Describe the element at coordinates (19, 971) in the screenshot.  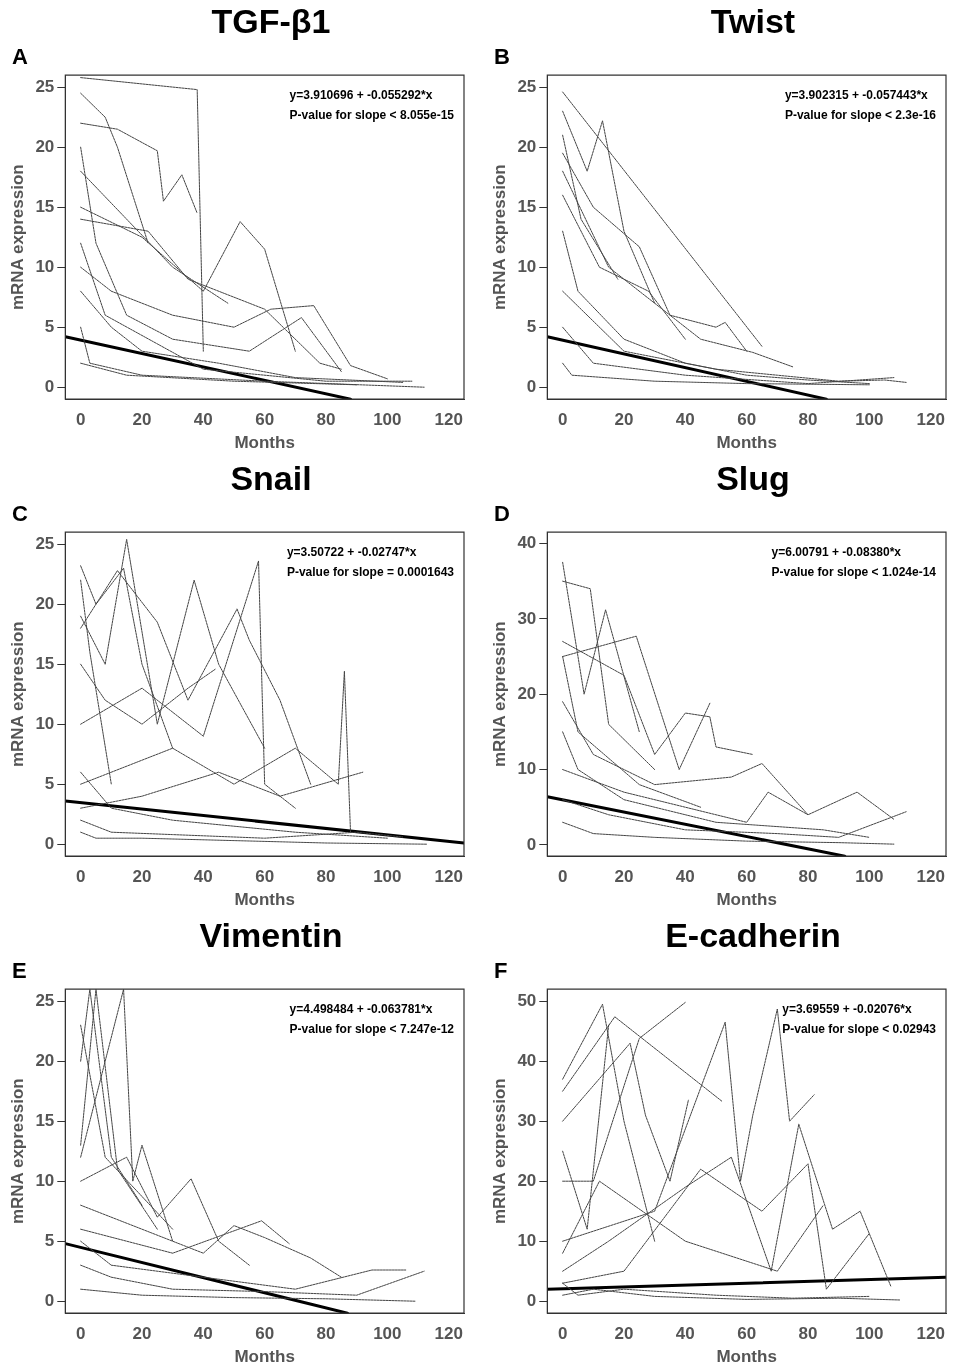
I see `text: E` at that location.